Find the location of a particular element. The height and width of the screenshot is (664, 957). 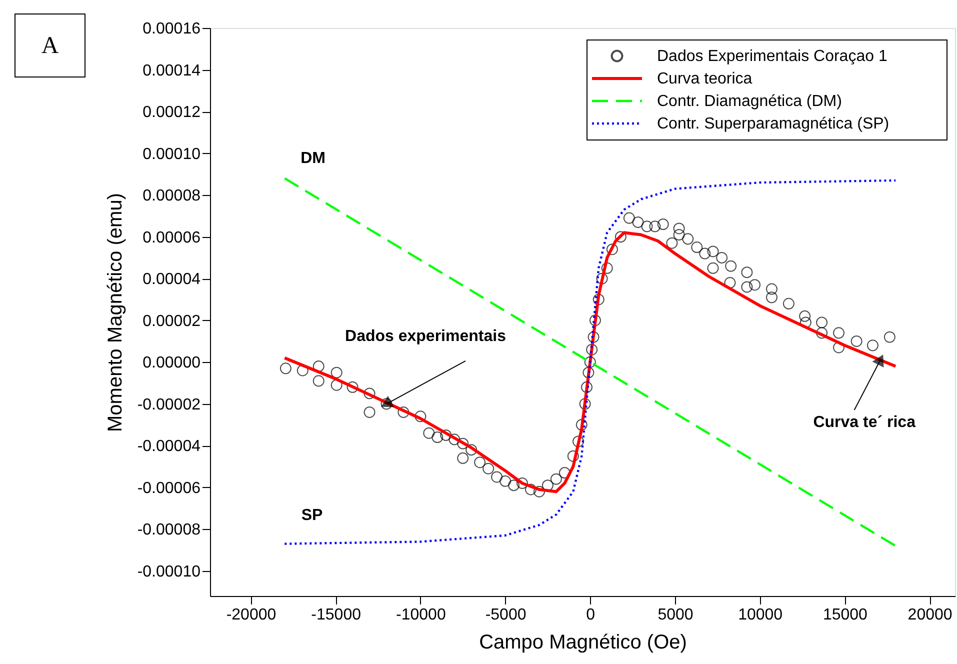

y-tick-label: -0.00010 is located at coordinates (169, 571).